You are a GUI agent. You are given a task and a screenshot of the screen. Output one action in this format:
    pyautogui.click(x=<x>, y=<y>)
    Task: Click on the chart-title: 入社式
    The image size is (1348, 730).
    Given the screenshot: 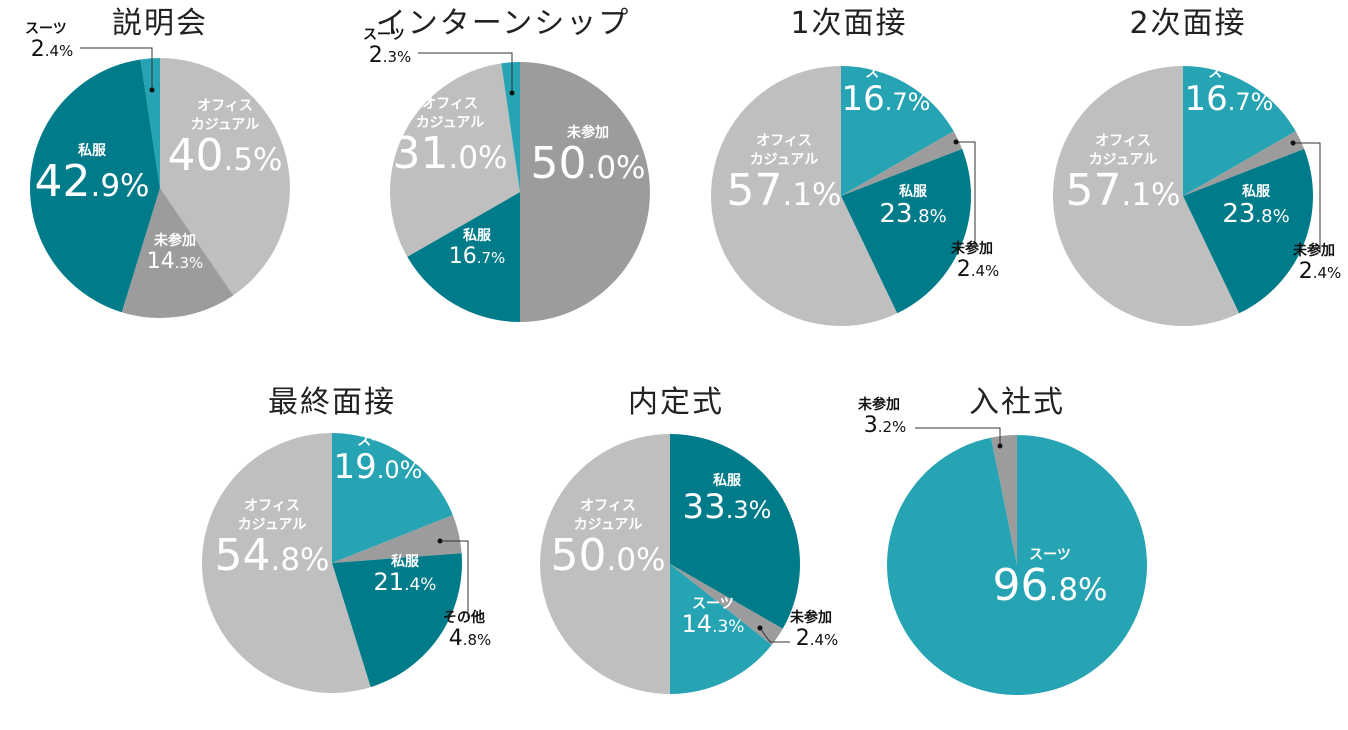 What is the action you would take?
    pyautogui.click(x=1017, y=402)
    